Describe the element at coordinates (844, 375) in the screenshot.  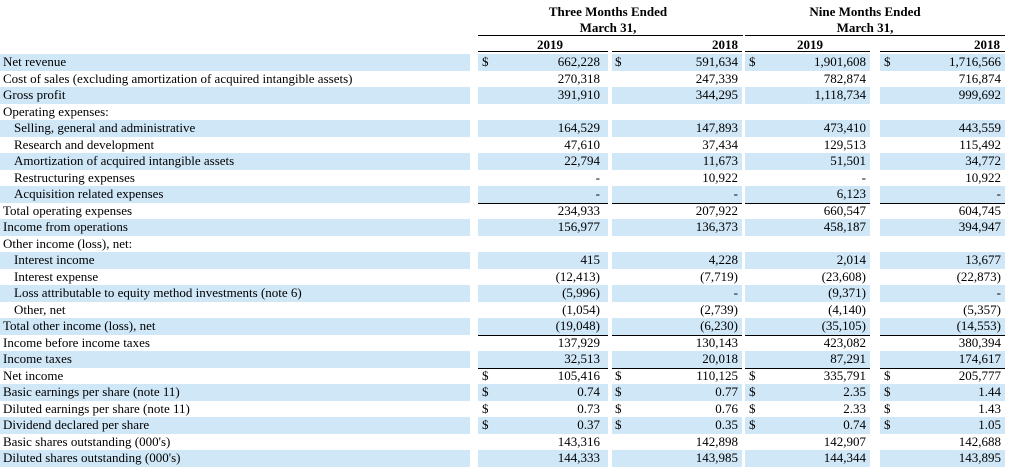
I see `table-cell: 335,791` at that location.